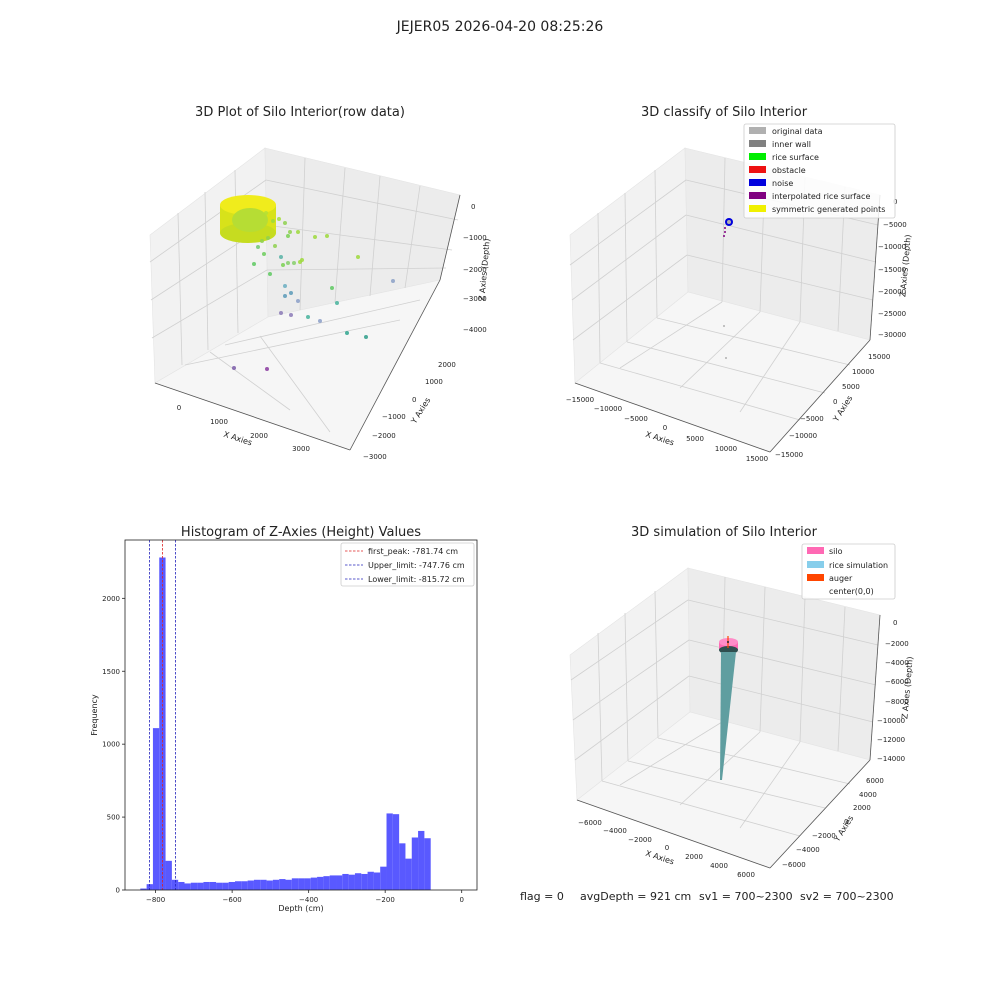  What do you see at coordinates (219, 422) in the screenshot?
I see `raw-x-tick: 1000` at bounding box center [219, 422].